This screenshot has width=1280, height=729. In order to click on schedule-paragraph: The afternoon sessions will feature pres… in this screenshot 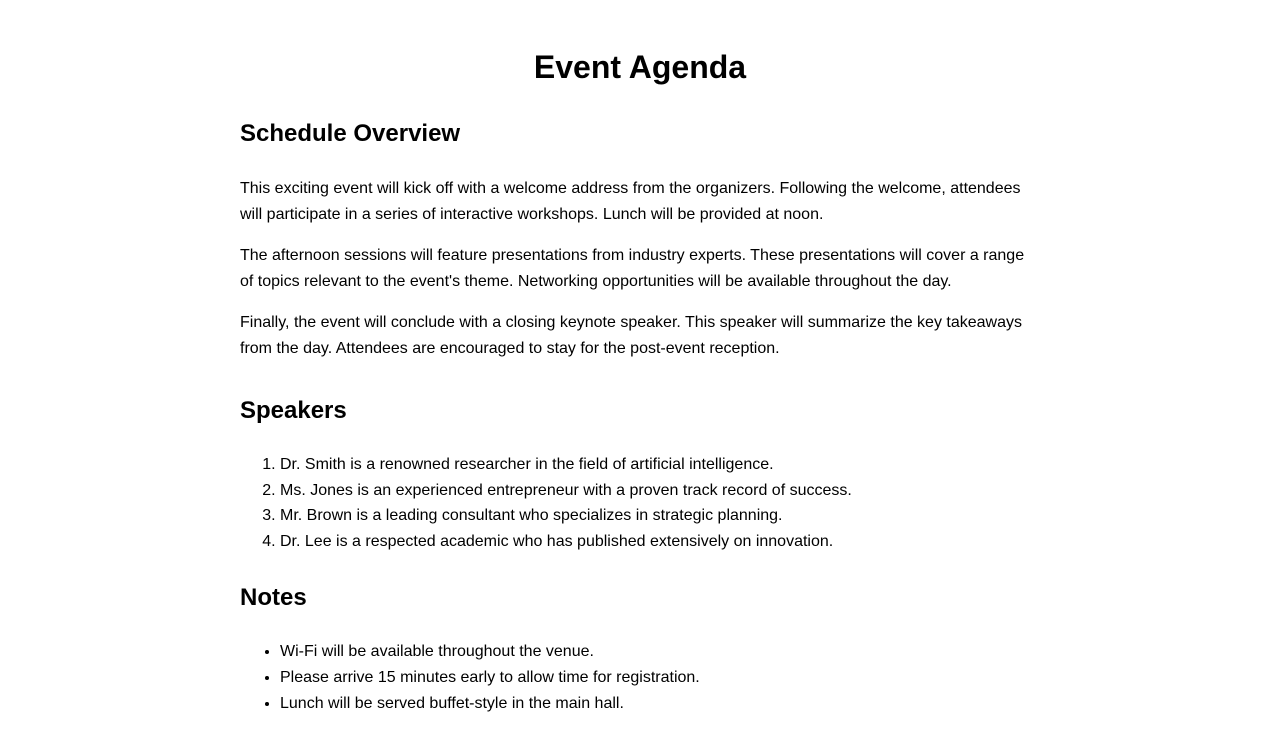, I will do `click(632, 268)`.